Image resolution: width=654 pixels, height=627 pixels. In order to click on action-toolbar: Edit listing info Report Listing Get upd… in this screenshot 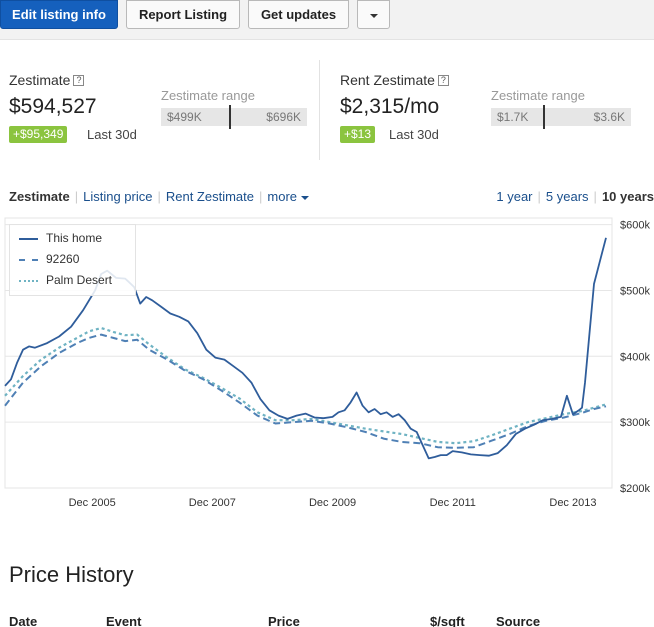, I will do `click(327, 20)`.